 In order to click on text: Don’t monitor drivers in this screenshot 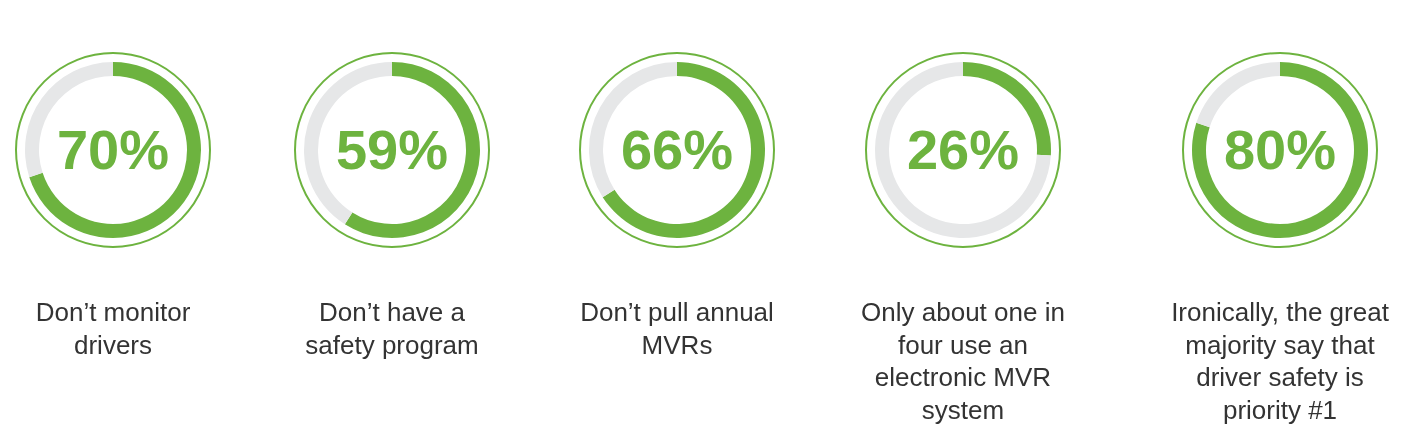, I will do `click(113, 328)`.